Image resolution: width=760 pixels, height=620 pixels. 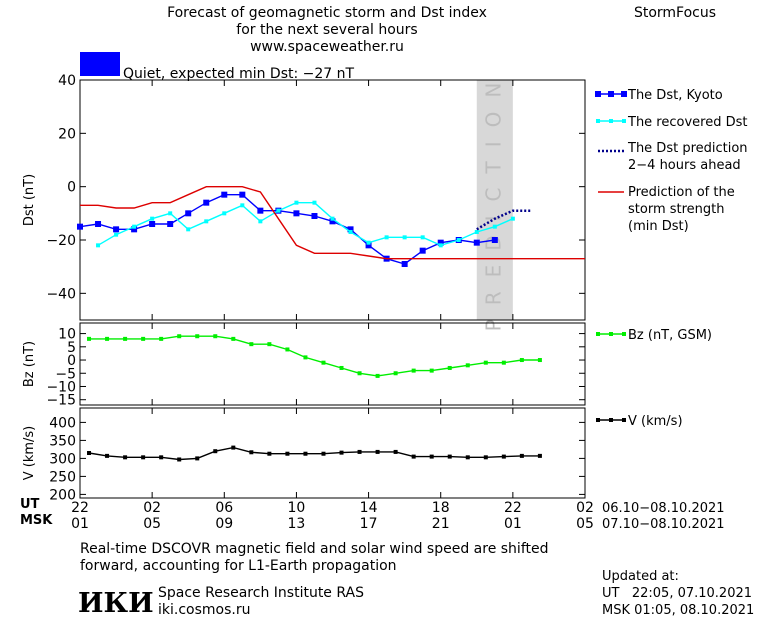 I want to click on y-tick-label: −40, so click(x=61, y=294).